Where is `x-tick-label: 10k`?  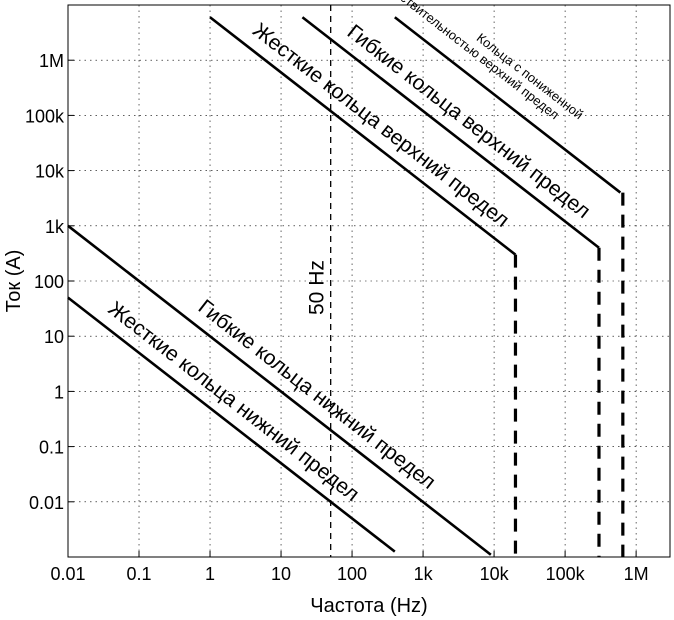
x-tick-label: 10k is located at coordinates (495, 574).